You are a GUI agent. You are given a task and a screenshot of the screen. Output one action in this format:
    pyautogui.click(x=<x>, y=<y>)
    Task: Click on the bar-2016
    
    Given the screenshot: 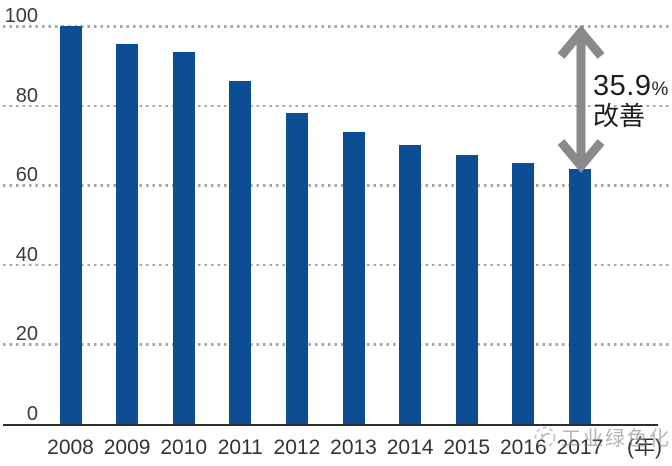 What is the action you would take?
    pyautogui.click(x=523, y=293)
    